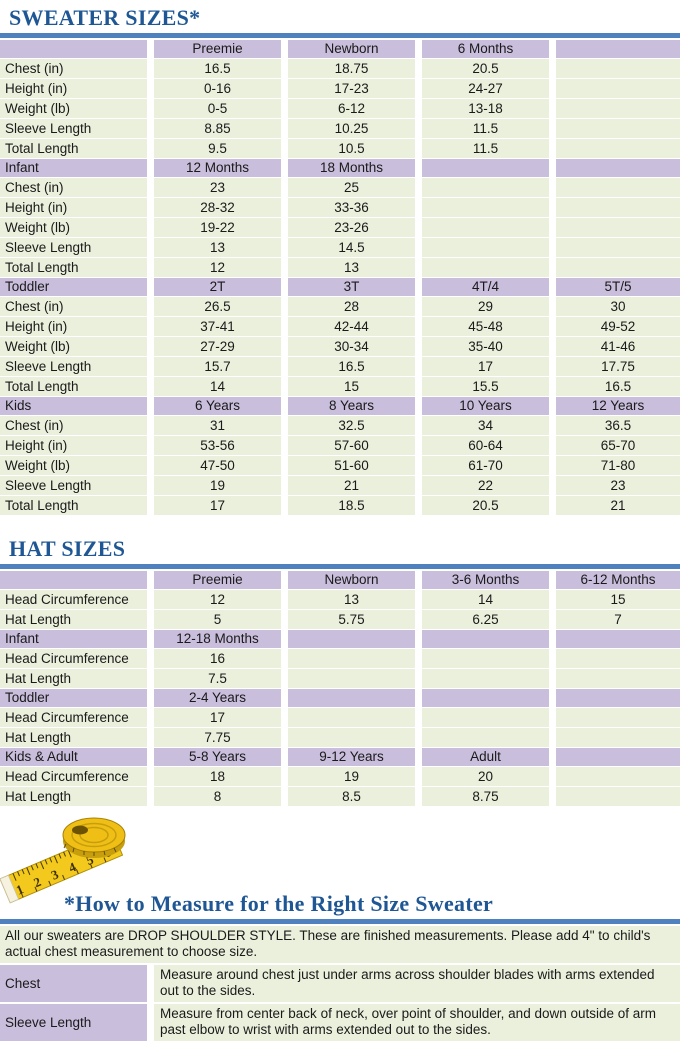 The height and width of the screenshot is (1041, 680). I want to click on tape-number-1: 1, so click(20, 889).